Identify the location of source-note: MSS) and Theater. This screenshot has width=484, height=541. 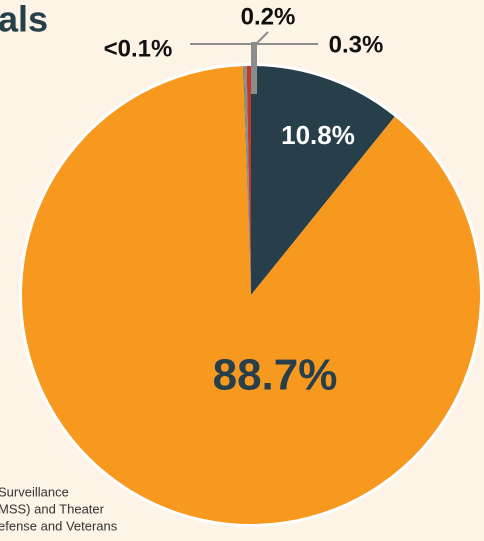
(52, 508).